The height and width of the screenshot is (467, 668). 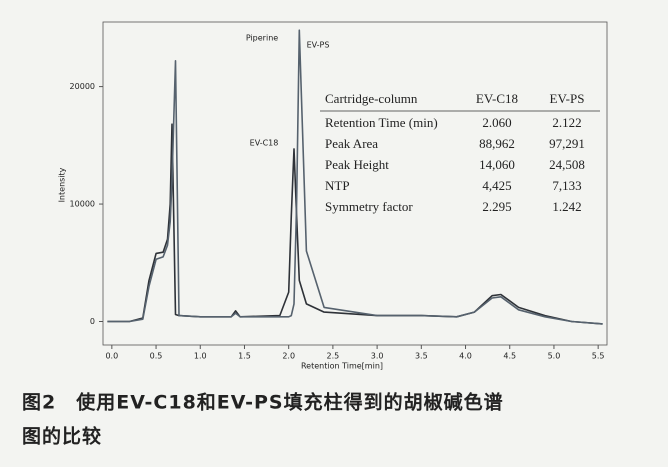 What do you see at coordinates (62, 184) in the screenshot?
I see `y-axis-label: Intensity` at bounding box center [62, 184].